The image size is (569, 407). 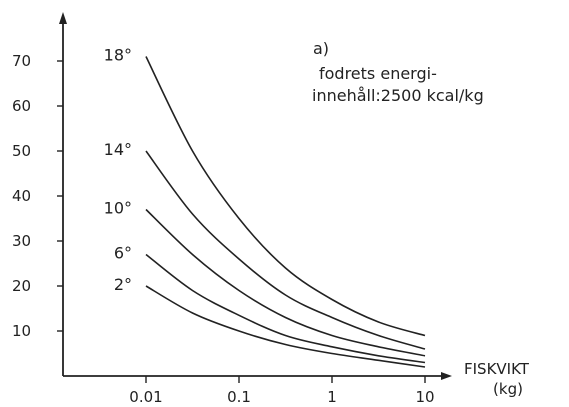 What do you see at coordinates (21, 241) in the screenshot?
I see `y-tick-label: 30` at bounding box center [21, 241].